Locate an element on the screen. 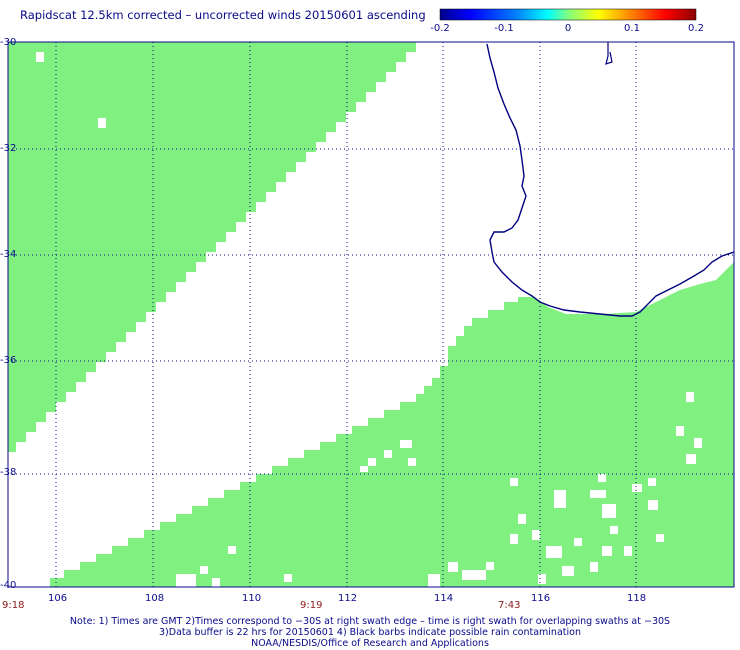 The image size is (740, 650). lon-label: 108 is located at coordinates (155, 598).